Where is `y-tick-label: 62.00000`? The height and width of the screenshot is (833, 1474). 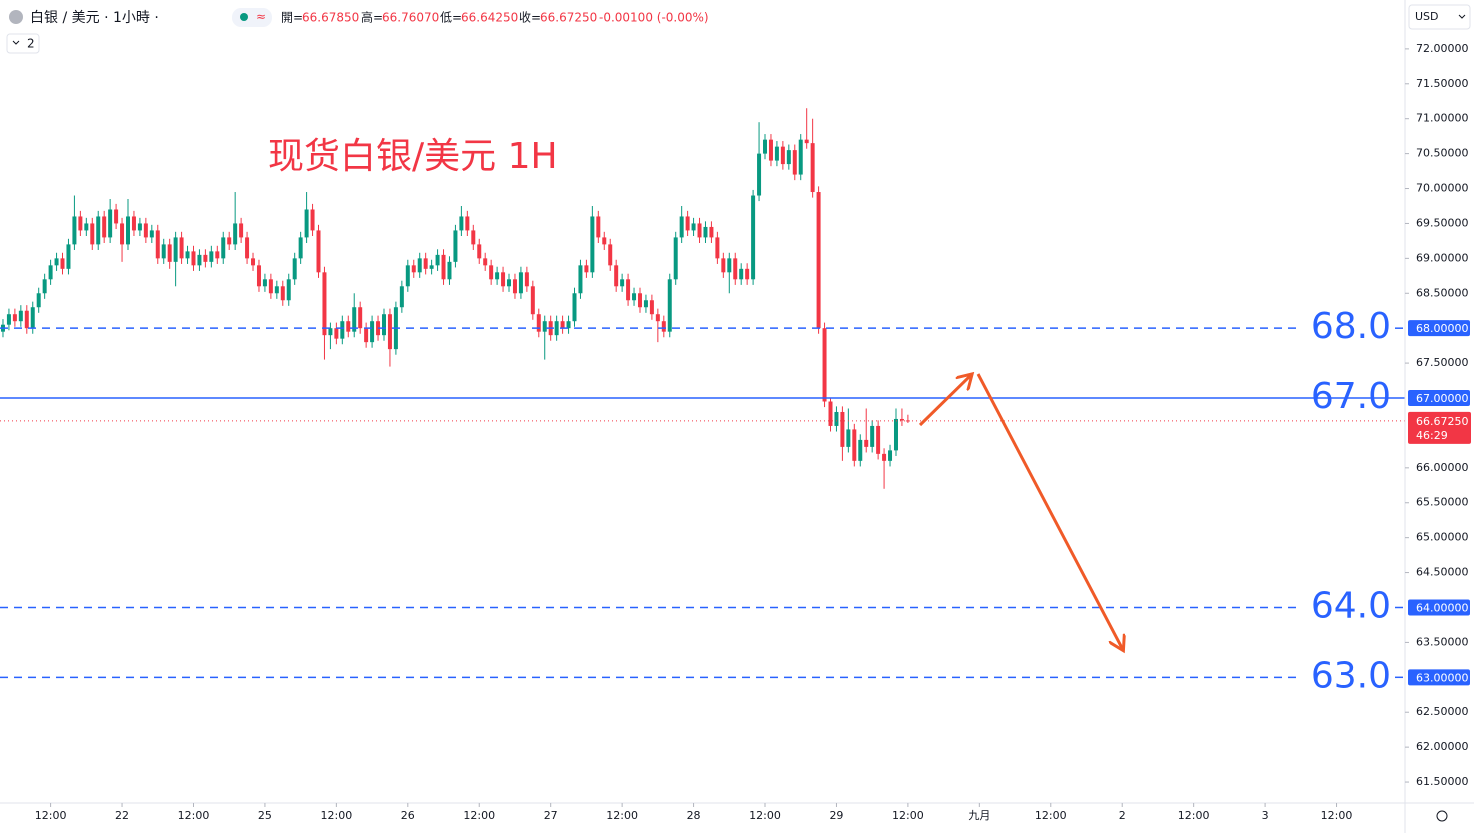
y-tick-label: 62.00000 is located at coordinates (1442, 746).